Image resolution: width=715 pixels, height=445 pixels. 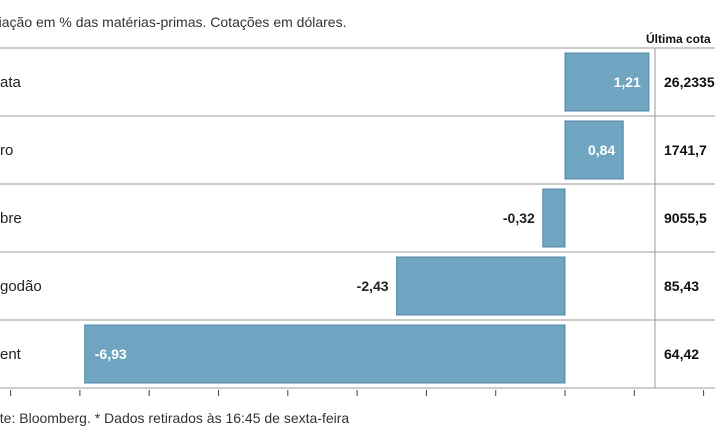 I want to click on last-quote-value: 64,42, so click(x=681, y=354).